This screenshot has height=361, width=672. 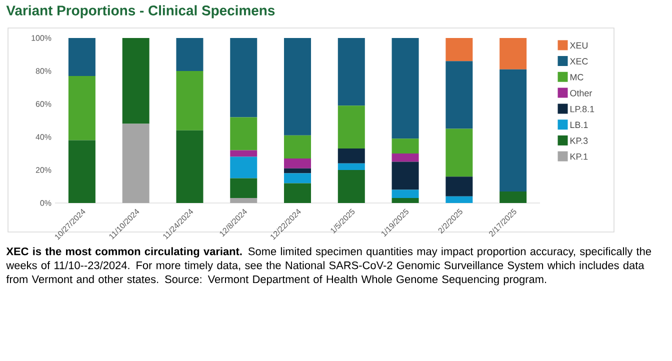 I want to click on legend-label: LB.1, so click(x=579, y=125).